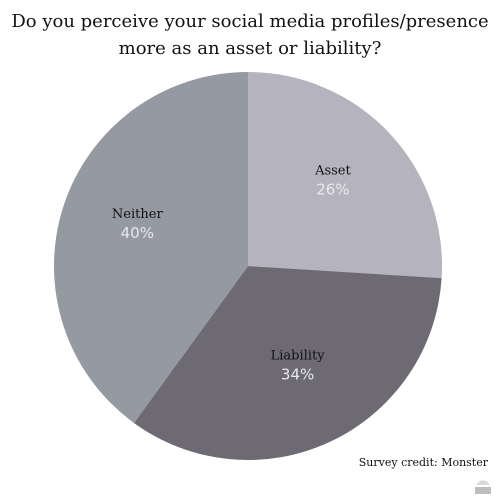  What do you see at coordinates (297, 374) in the screenshot?
I see `slice-value-liability: 34%` at bounding box center [297, 374].